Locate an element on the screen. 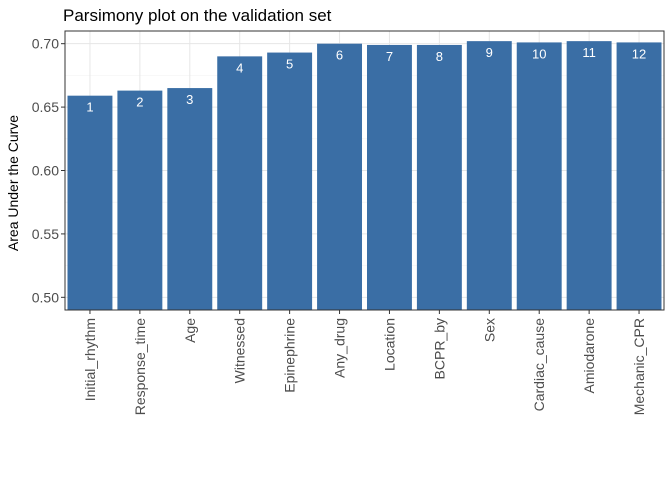 The width and height of the screenshot is (672, 480). x-tick-label: Witnessed is located at coordinates (240, 350).